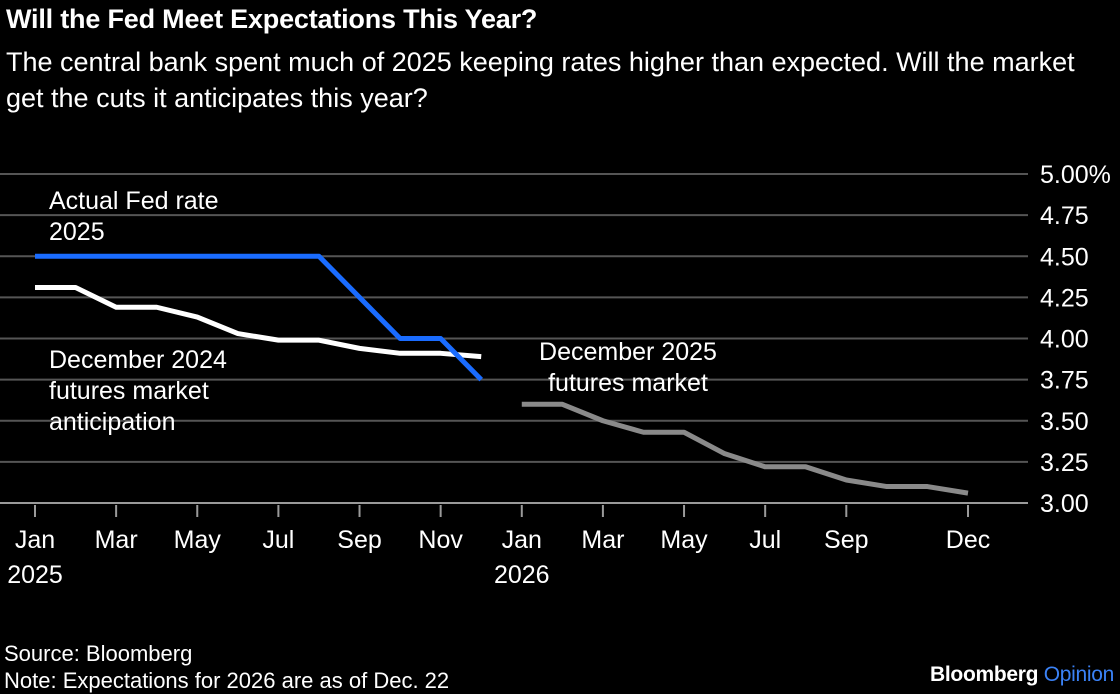 Image resolution: width=1120 pixels, height=694 pixels. I want to click on series-label-futures2025: December 2025, so click(628, 352).